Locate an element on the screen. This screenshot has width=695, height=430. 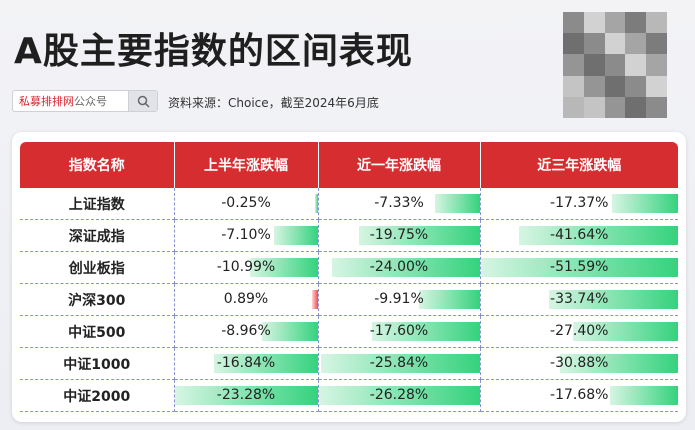
search-button is located at coordinates (142, 101).